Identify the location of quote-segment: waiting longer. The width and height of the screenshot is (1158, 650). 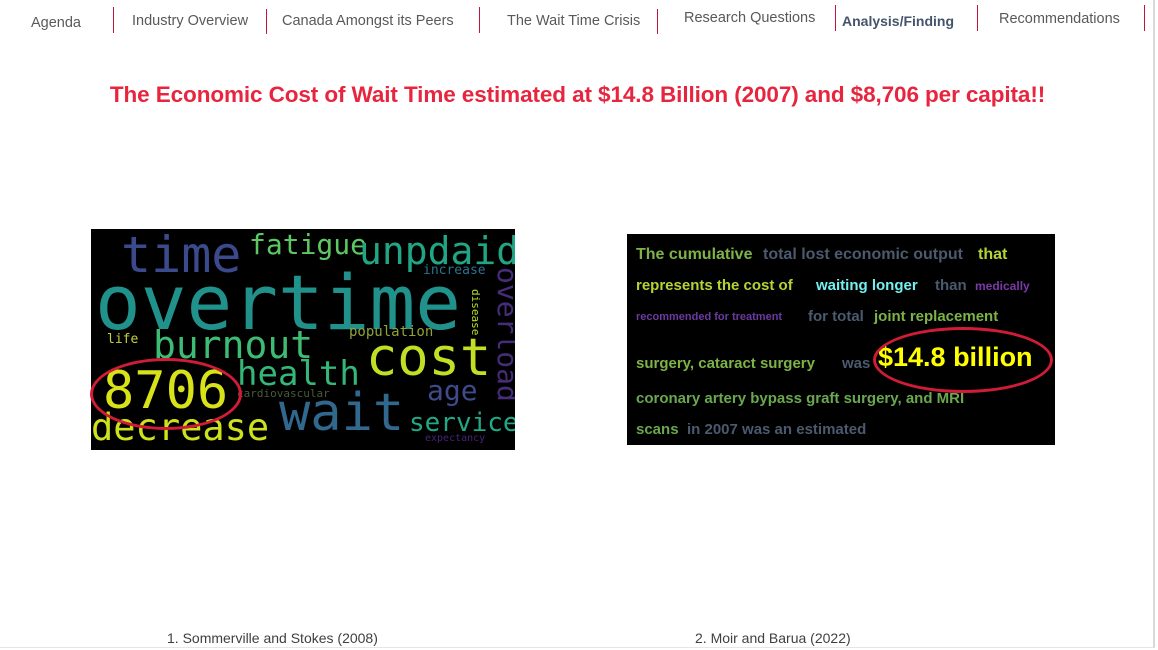
(867, 285).